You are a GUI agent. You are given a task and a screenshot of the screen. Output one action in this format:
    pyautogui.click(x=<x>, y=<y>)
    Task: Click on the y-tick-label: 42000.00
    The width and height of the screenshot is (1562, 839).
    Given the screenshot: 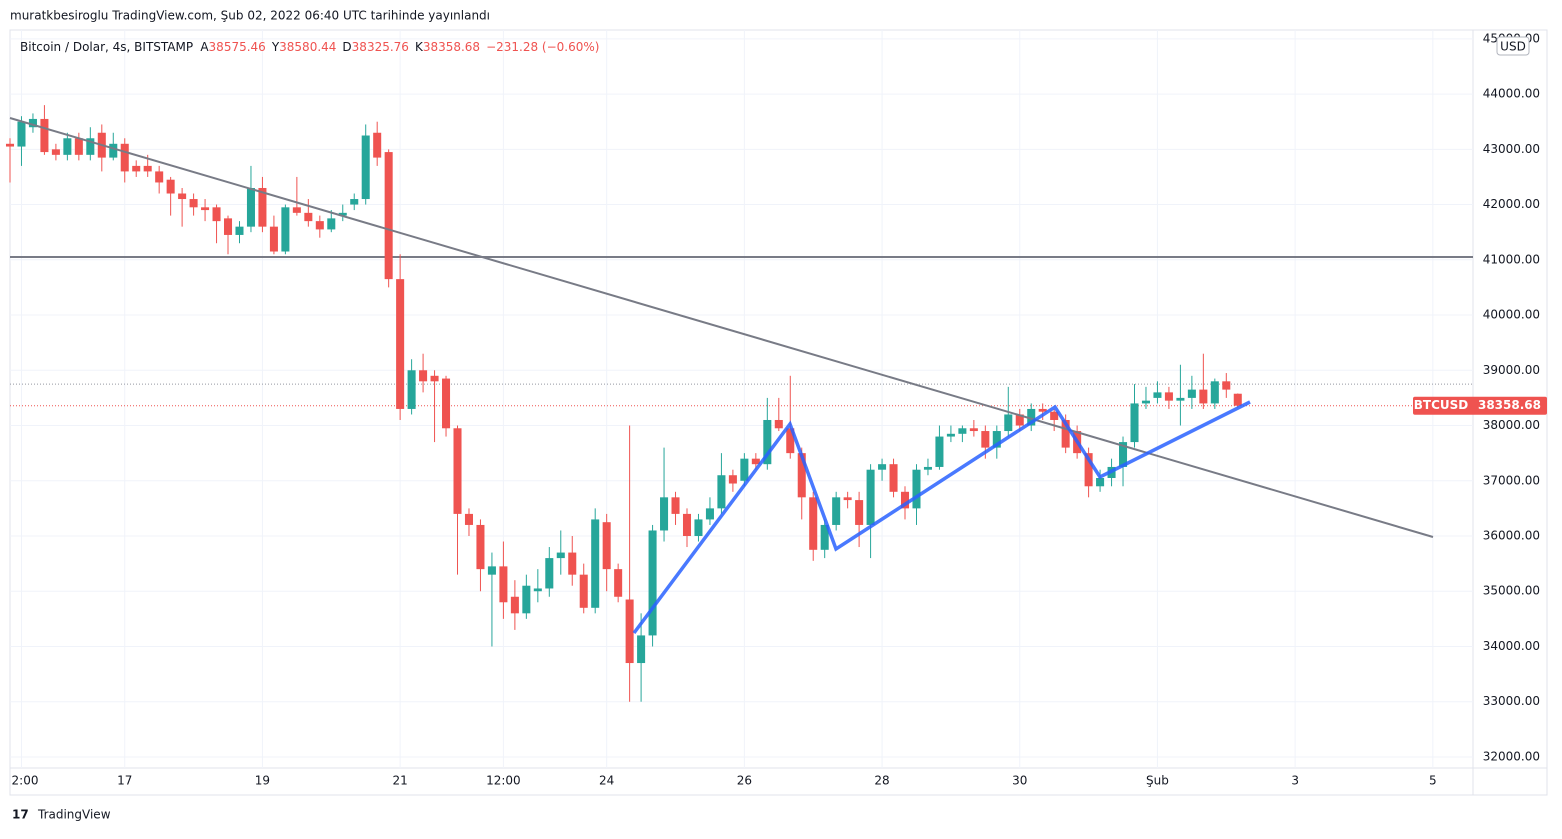 What is the action you would take?
    pyautogui.click(x=1511, y=204)
    